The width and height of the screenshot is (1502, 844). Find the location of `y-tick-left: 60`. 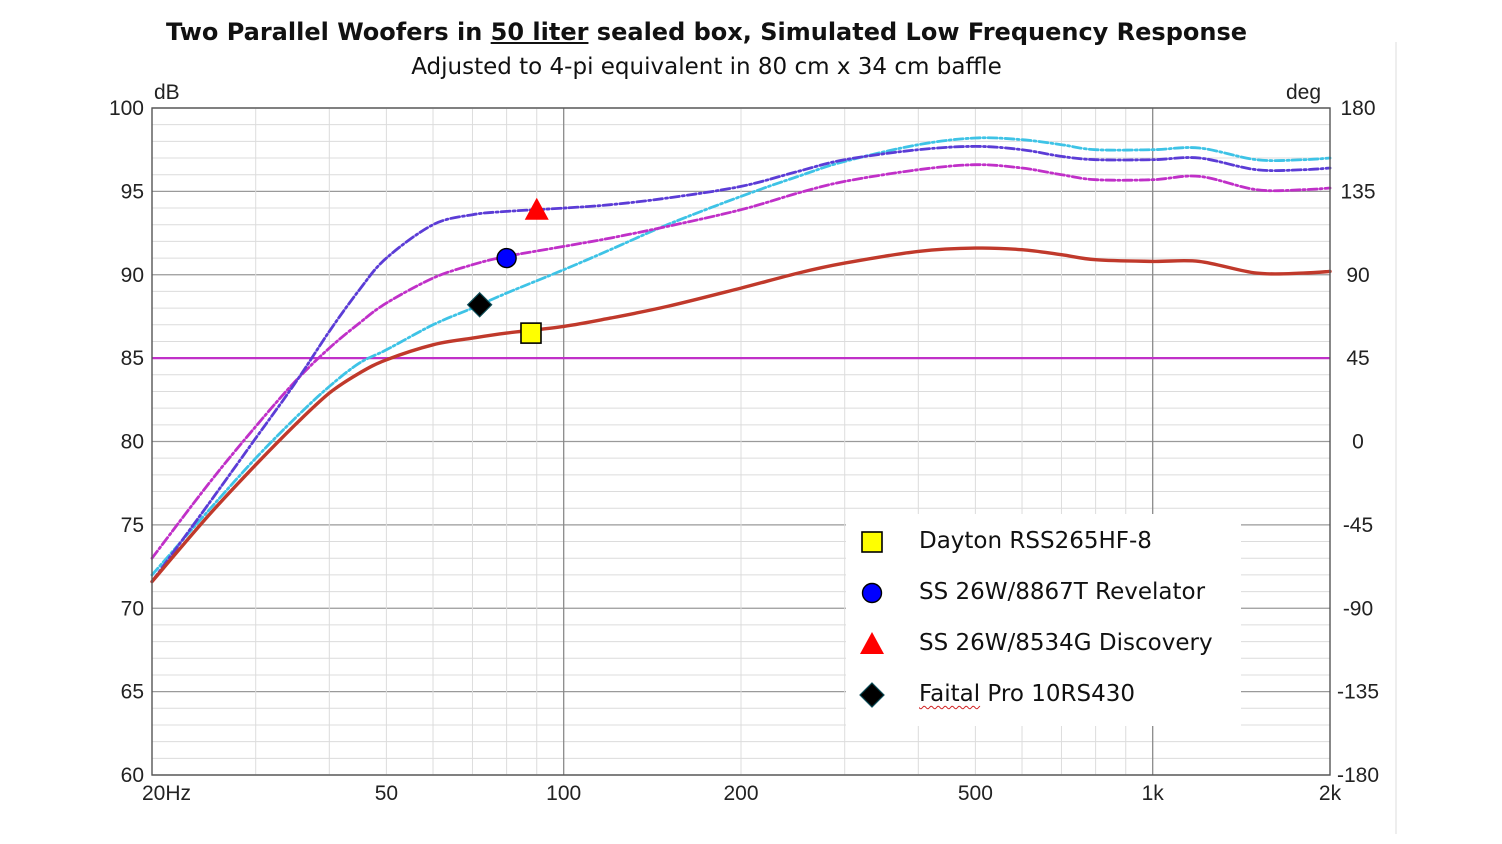

y-tick-left: 60 is located at coordinates (132, 775).